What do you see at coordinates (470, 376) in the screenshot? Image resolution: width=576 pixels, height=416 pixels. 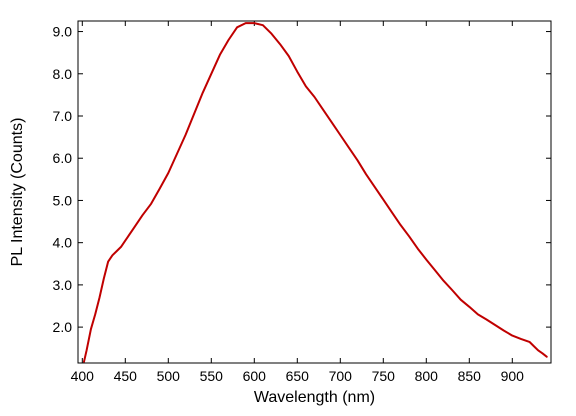 I see `x-tick-label: 850` at bounding box center [470, 376].